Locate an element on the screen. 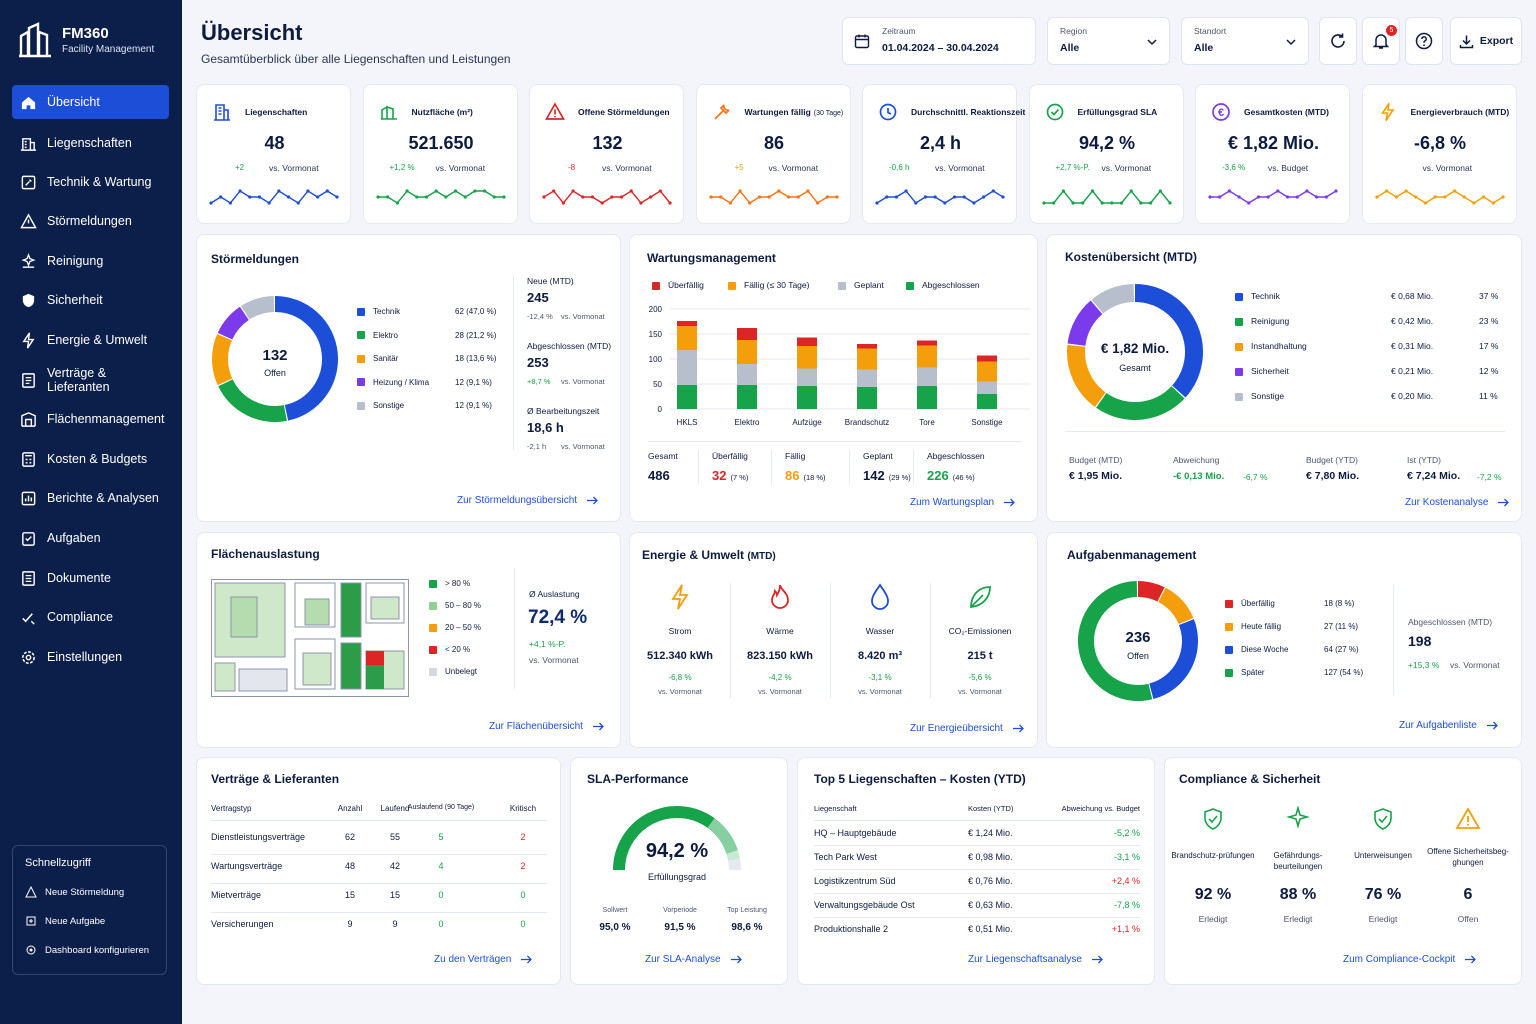 The width and height of the screenshot is (1536, 1024). kpi-card: Offene Störmeldungen 132 -8 vs. Vormonat is located at coordinates (606, 154).